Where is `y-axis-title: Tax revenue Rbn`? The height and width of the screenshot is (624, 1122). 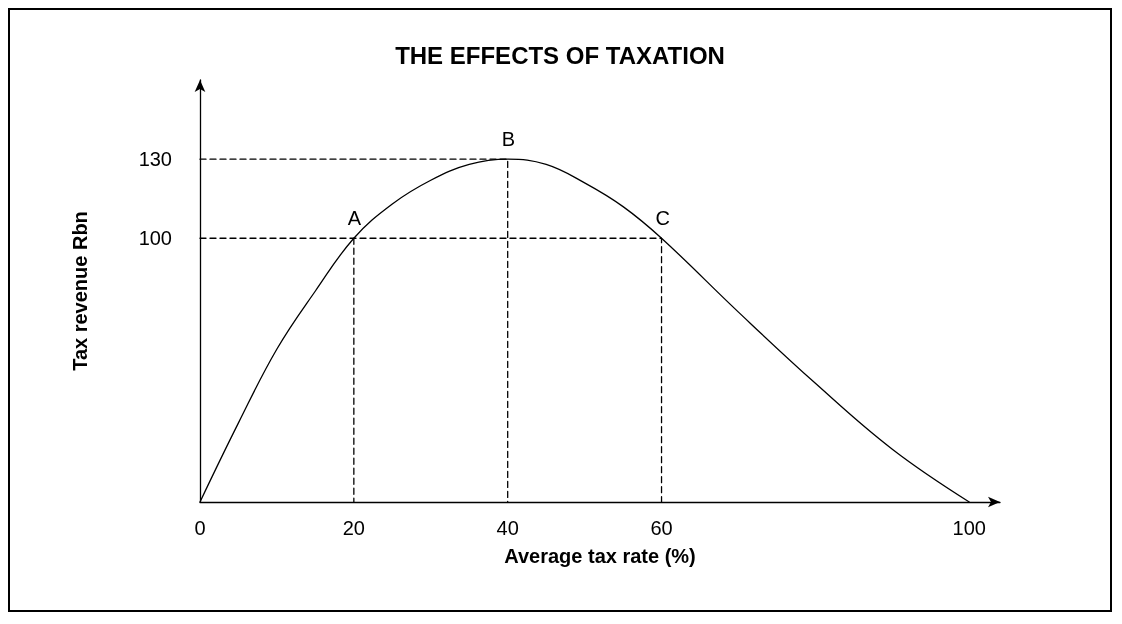
y-axis-title: Tax revenue Rbn is located at coordinates (80, 291).